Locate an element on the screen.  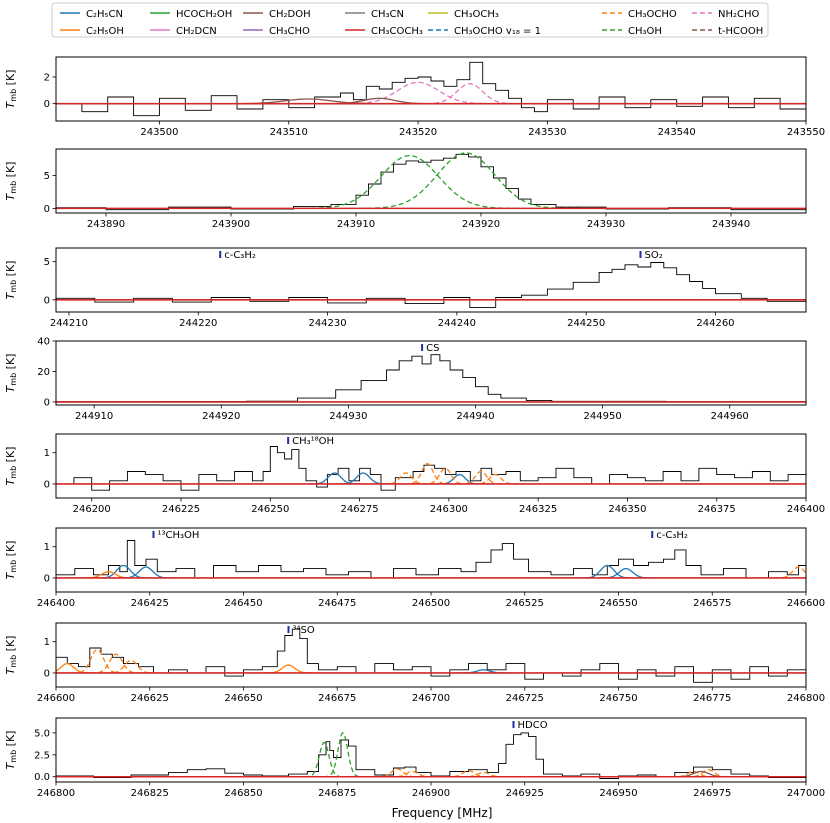
x-tick: 246500 is located at coordinates (431, 600).